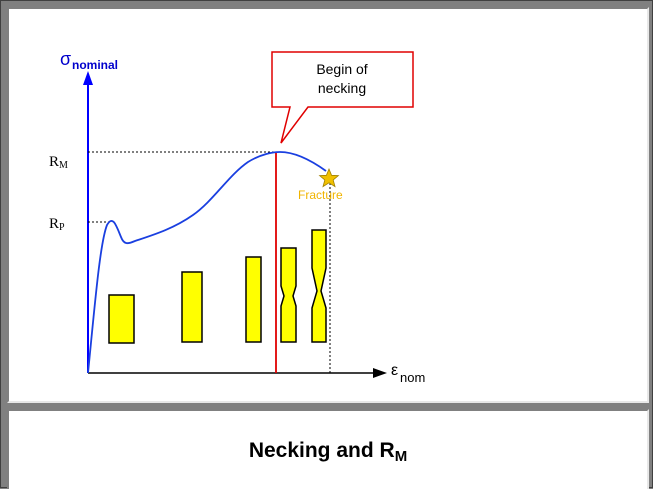  What do you see at coordinates (394, 370) in the screenshot?
I see `x-axis-symbol: ε` at bounding box center [394, 370].